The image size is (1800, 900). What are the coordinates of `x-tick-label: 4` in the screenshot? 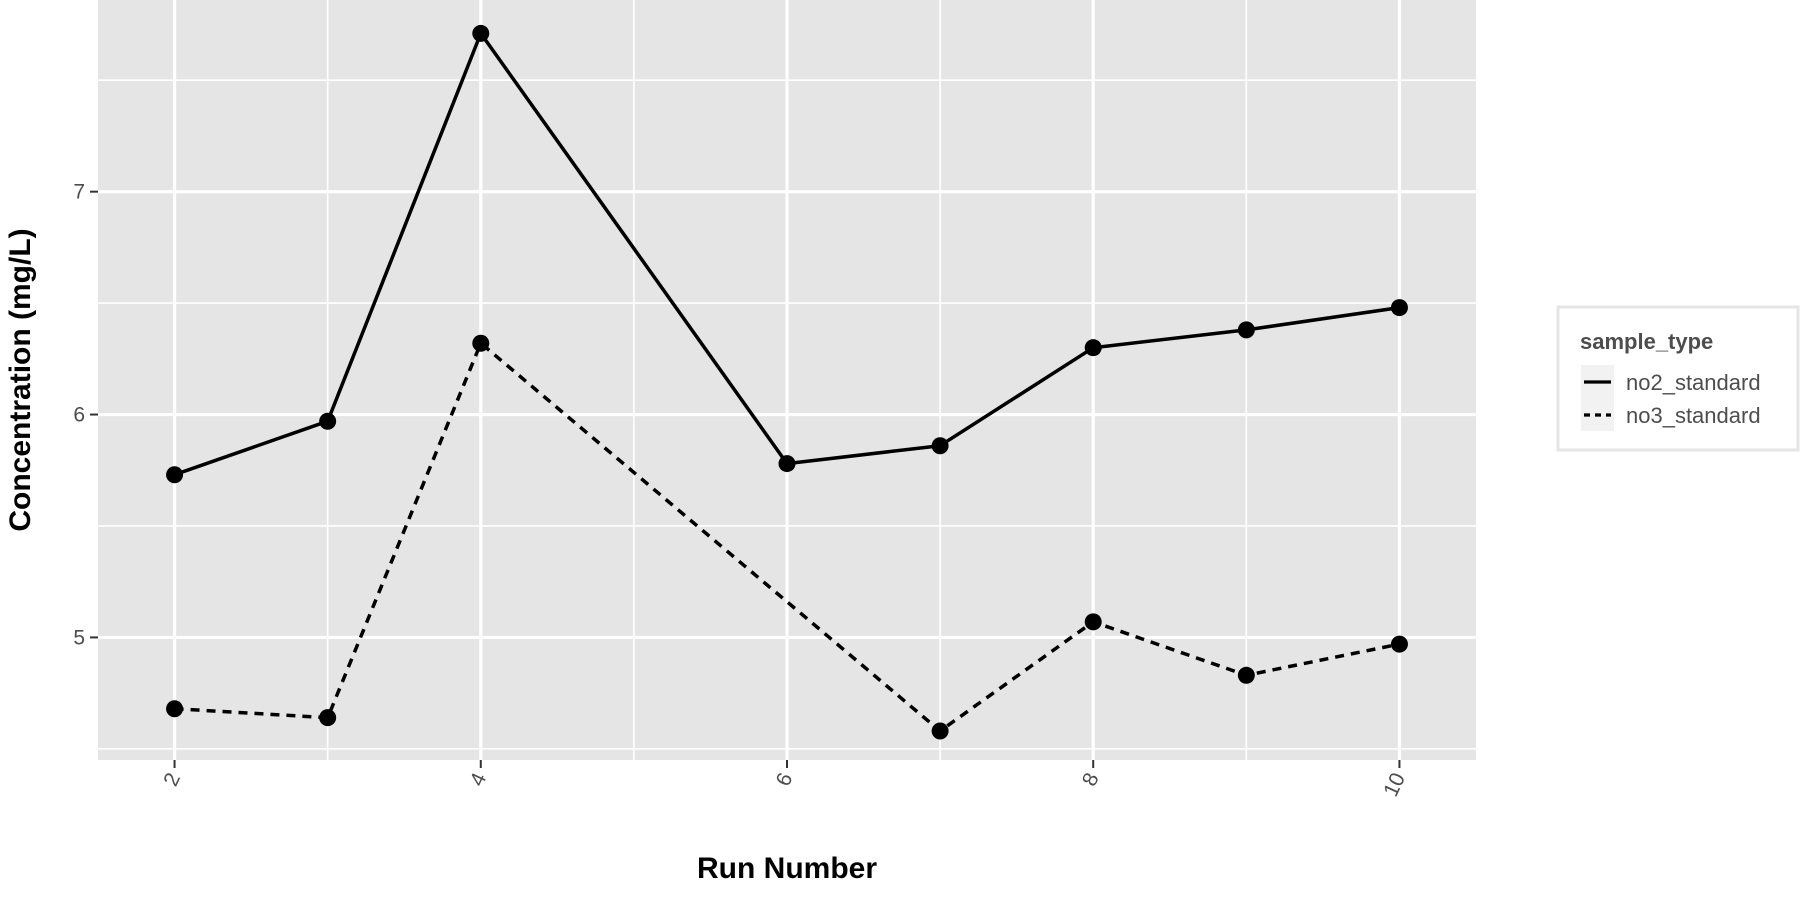 It's located at (479, 779).